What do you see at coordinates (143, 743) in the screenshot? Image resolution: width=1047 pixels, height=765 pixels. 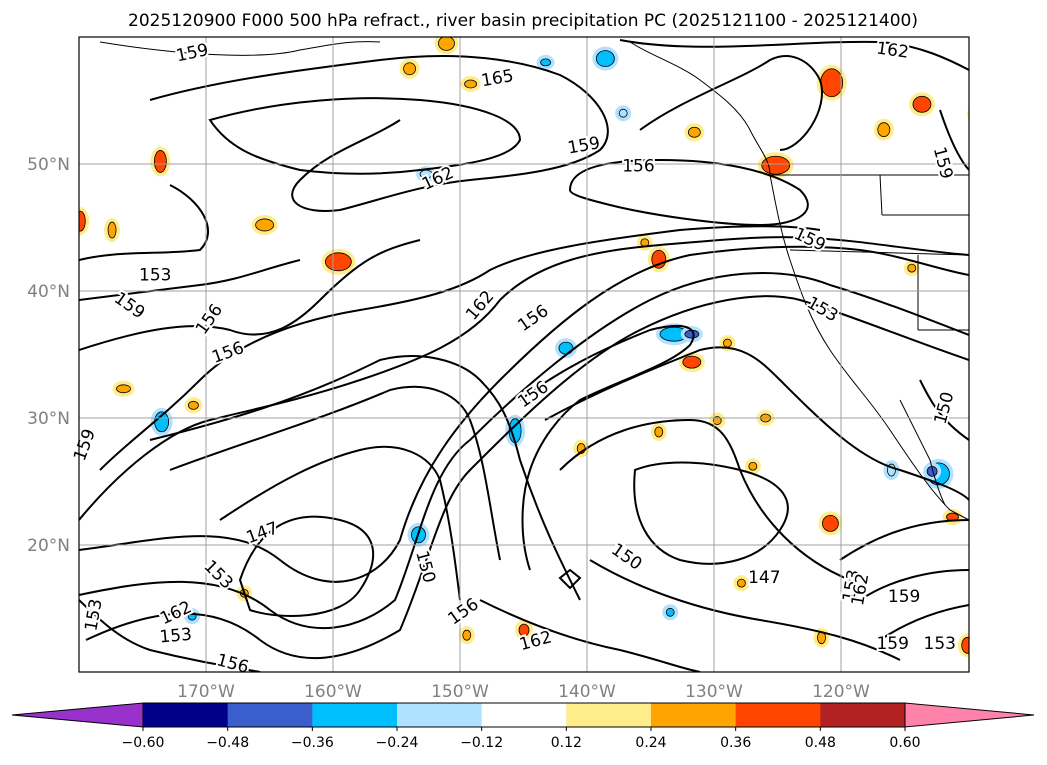 I see `colorbar-tick-label: −0.60` at bounding box center [143, 743].